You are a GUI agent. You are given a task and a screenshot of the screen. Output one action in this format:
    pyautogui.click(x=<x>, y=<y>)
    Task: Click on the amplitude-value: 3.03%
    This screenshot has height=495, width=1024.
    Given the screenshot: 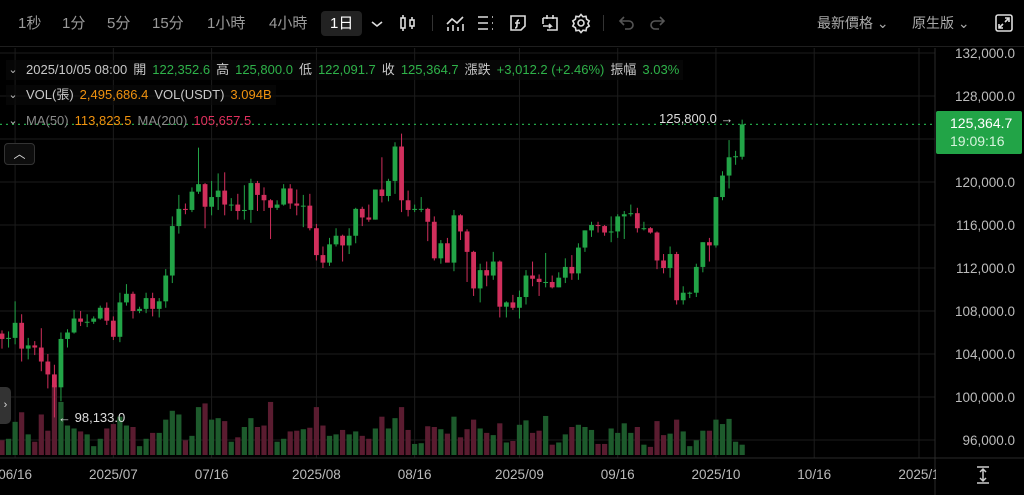 What is the action you would take?
    pyautogui.click(x=661, y=69)
    